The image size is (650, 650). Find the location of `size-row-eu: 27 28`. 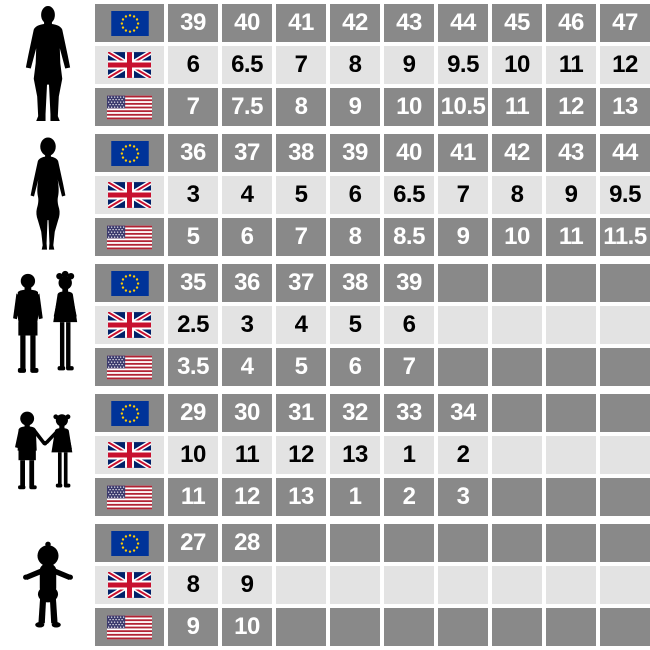

size-row-eu: 27 28 is located at coordinates (372, 543).